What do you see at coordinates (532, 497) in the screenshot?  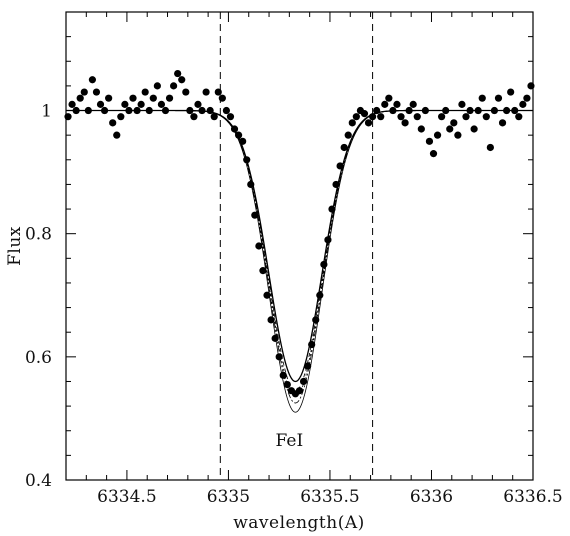 I see `x-tick-label: 6336.5` at bounding box center [532, 497].